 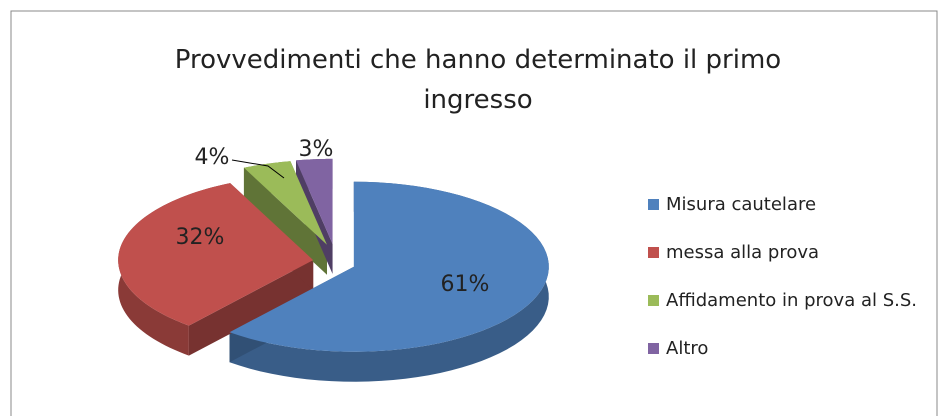 What do you see at coordinates (316, 149) in the screenshot?
I see `data-label: 3%` at bounding box center [316, 149].